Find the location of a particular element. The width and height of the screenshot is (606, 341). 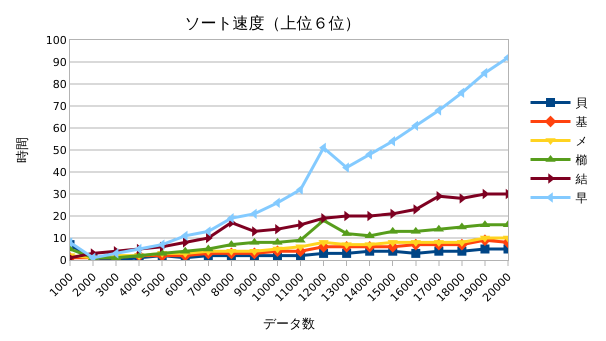

legend-label: 貝 is located at coordinates (582, 103).